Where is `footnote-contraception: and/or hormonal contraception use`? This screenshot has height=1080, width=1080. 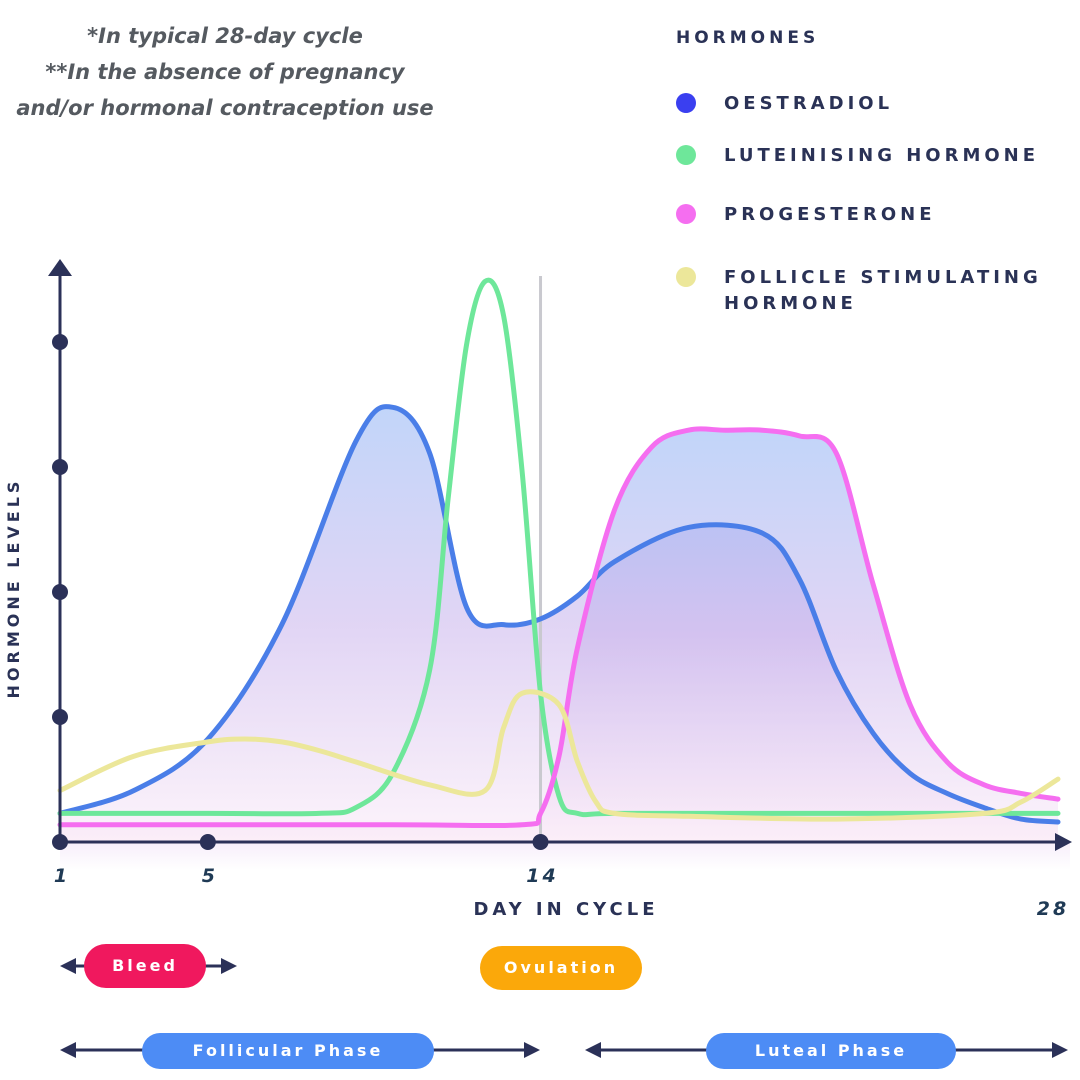 footnote-contraception: and/or hormonal contraception use is located at coordinates (225, 108).